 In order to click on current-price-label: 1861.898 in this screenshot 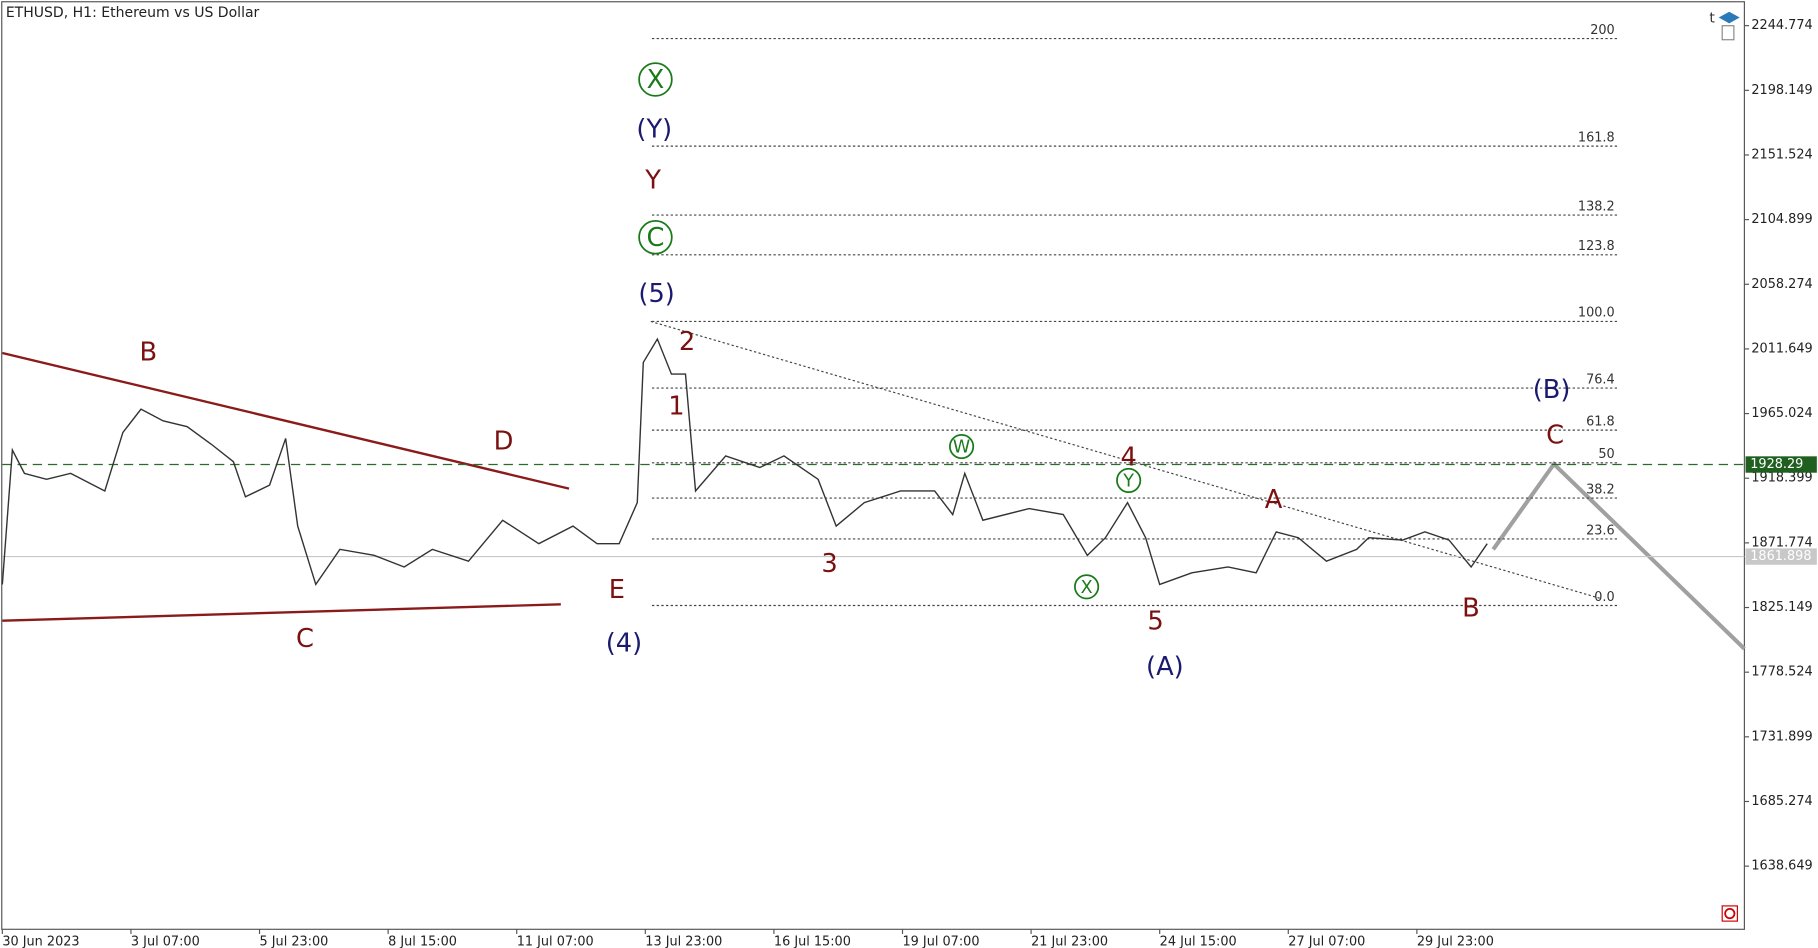, I will do `click(1780, 556)`.